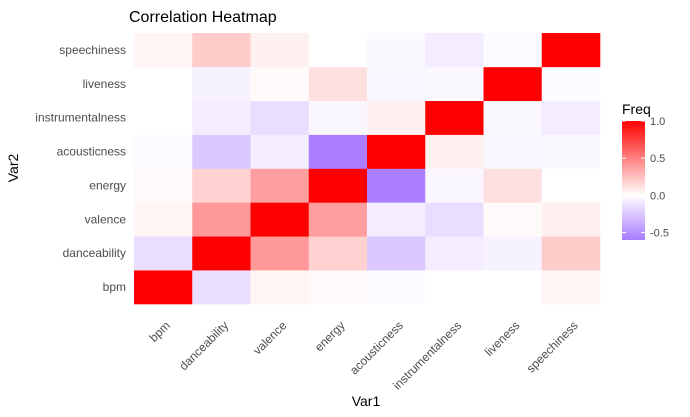 Image resolution: width=690 pixels, height=417 pixels. What do you see at coordinates (13, 168) in the screenshot?
I see `y-axis-title: Var2` at bounding box center [13, 168].